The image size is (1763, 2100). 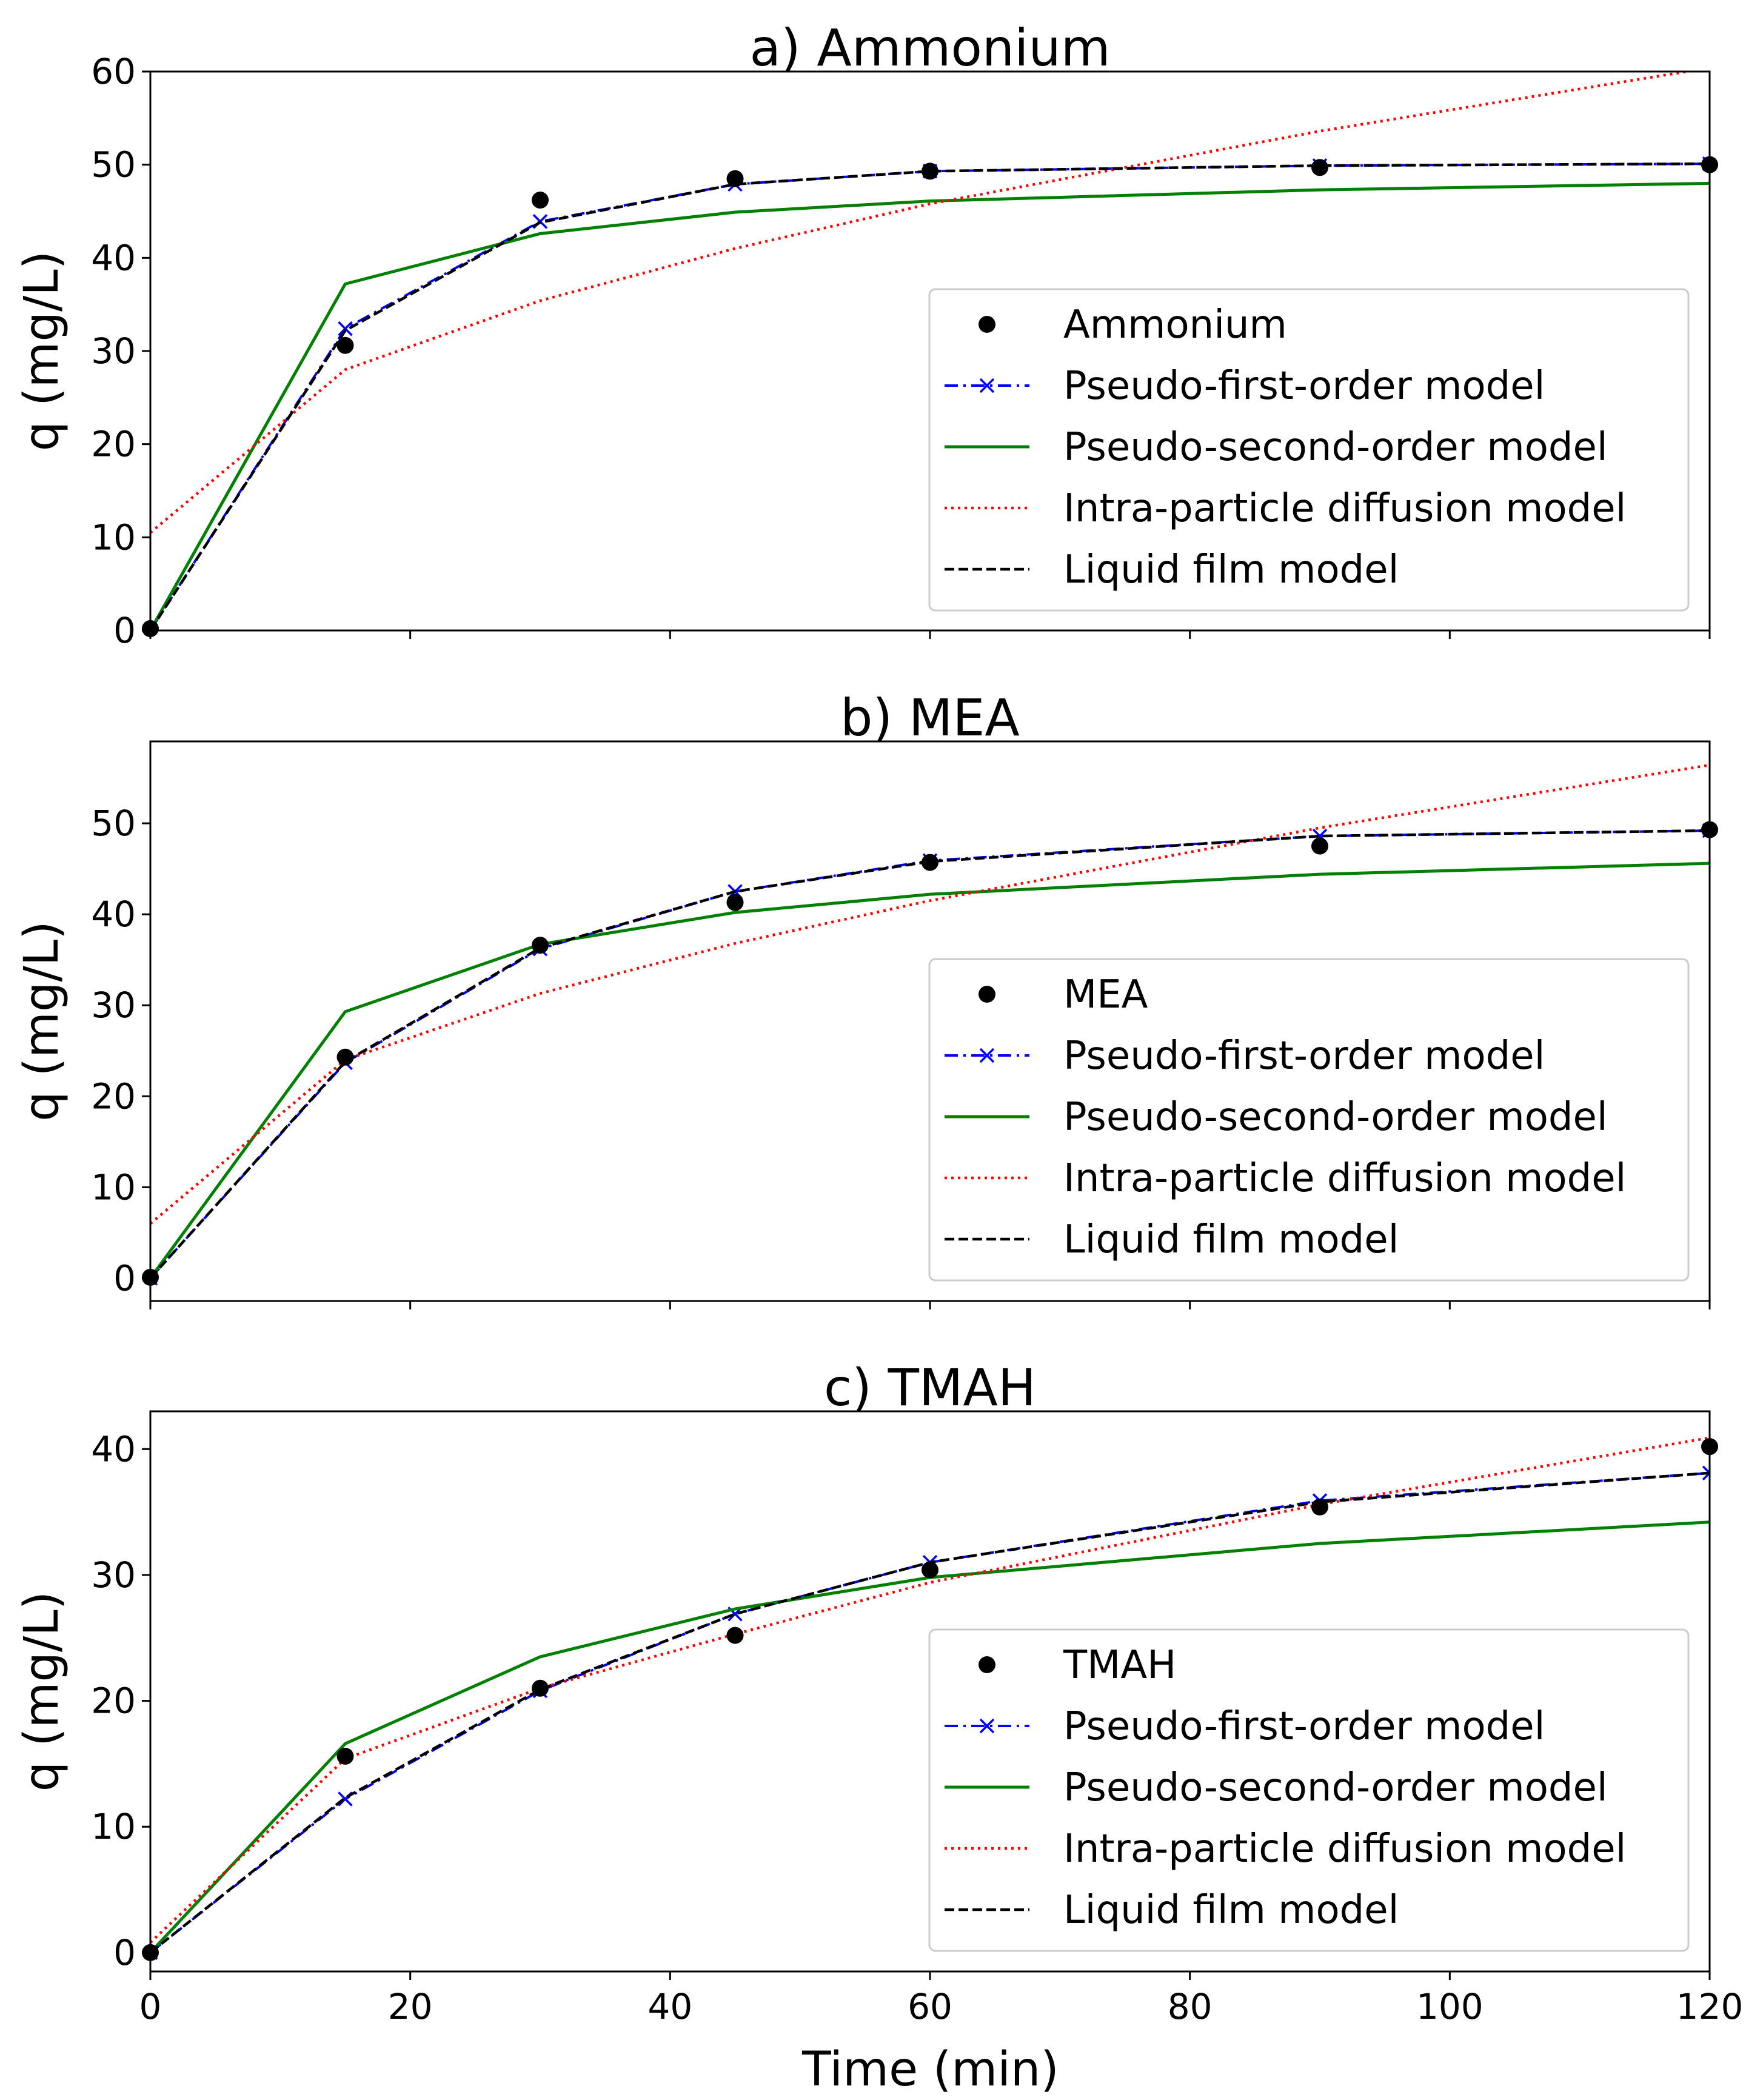 I want to click on x-tick-label: 80, so click(x=1190, y=2006).